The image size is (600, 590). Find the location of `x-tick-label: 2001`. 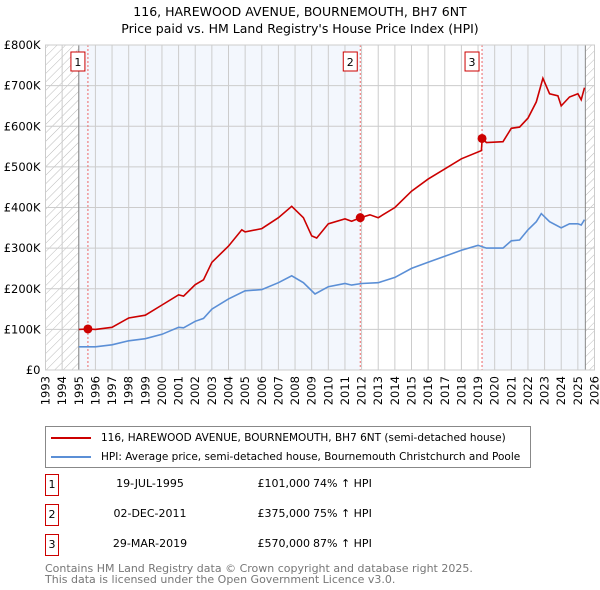

x-tick-label: 2001 is located at coordinates (179, 390).